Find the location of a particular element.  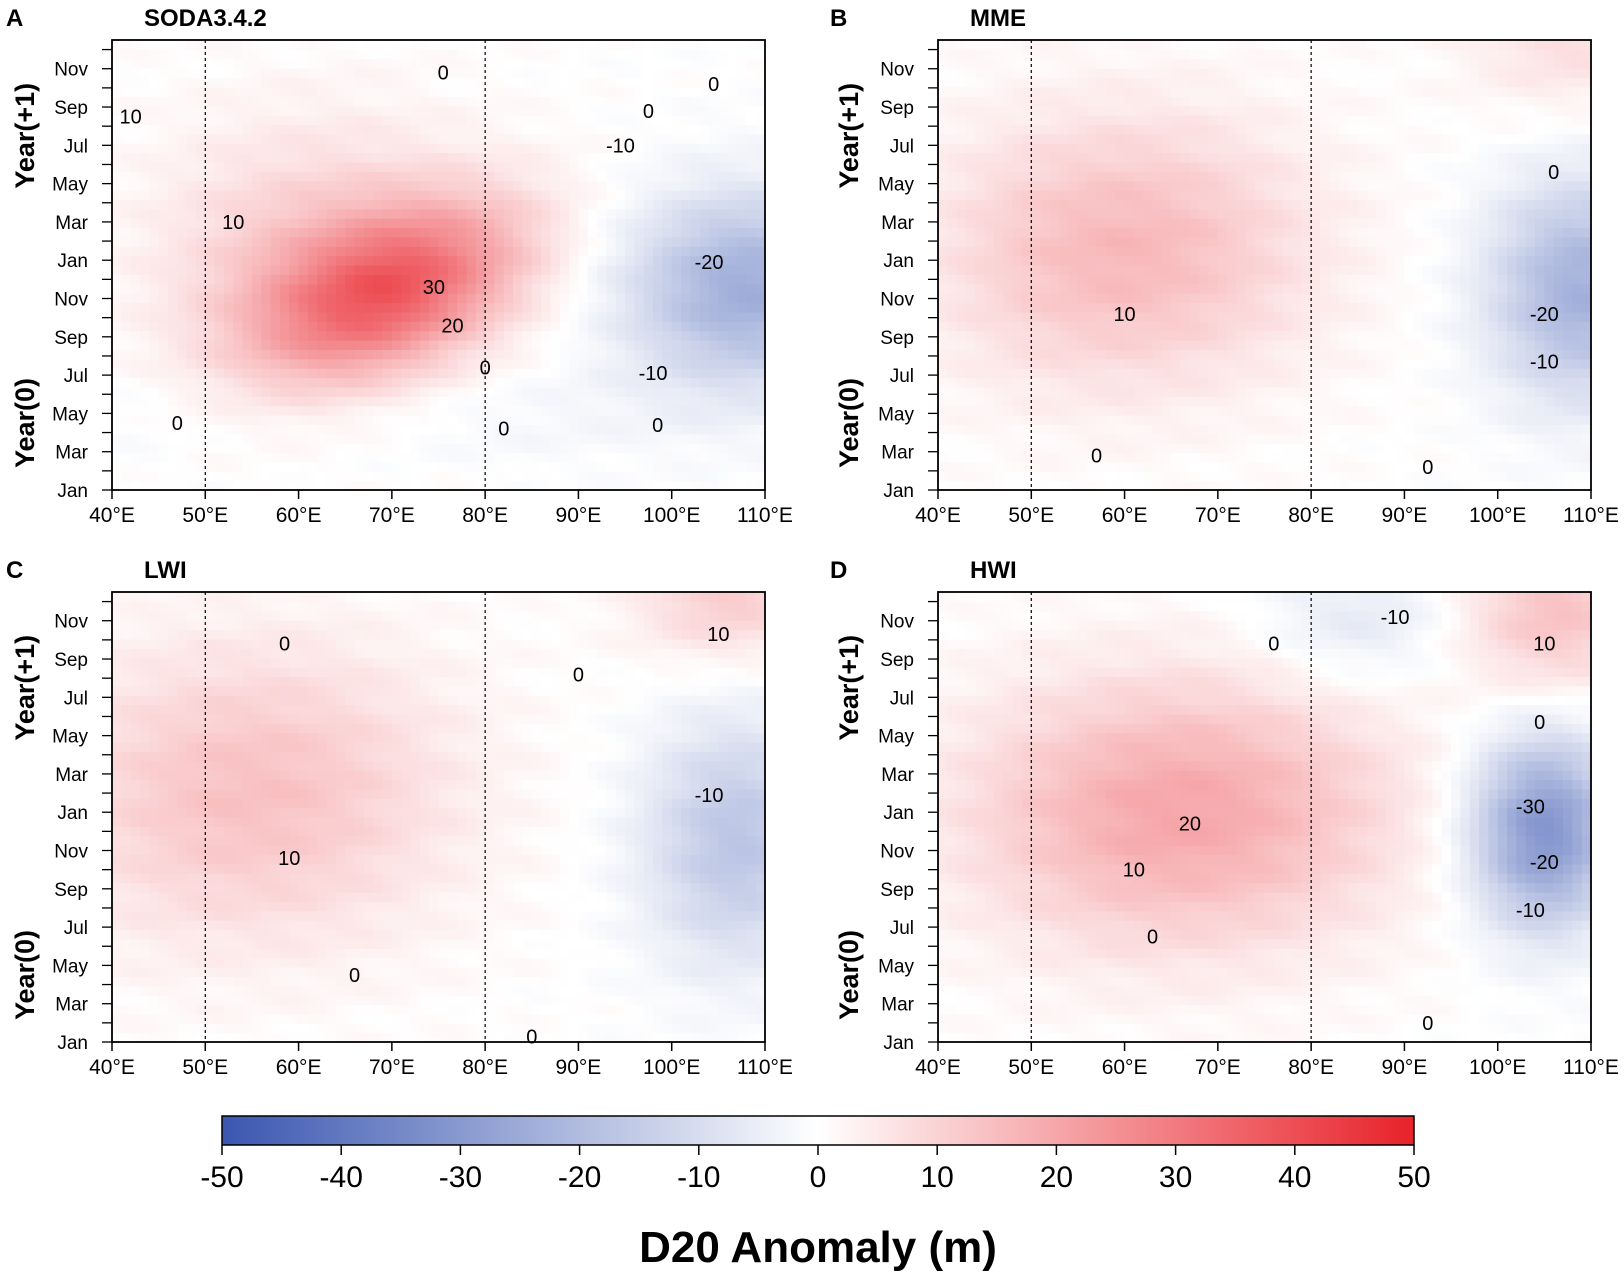

contour-label: 0 is located at coordinates (657, 426).